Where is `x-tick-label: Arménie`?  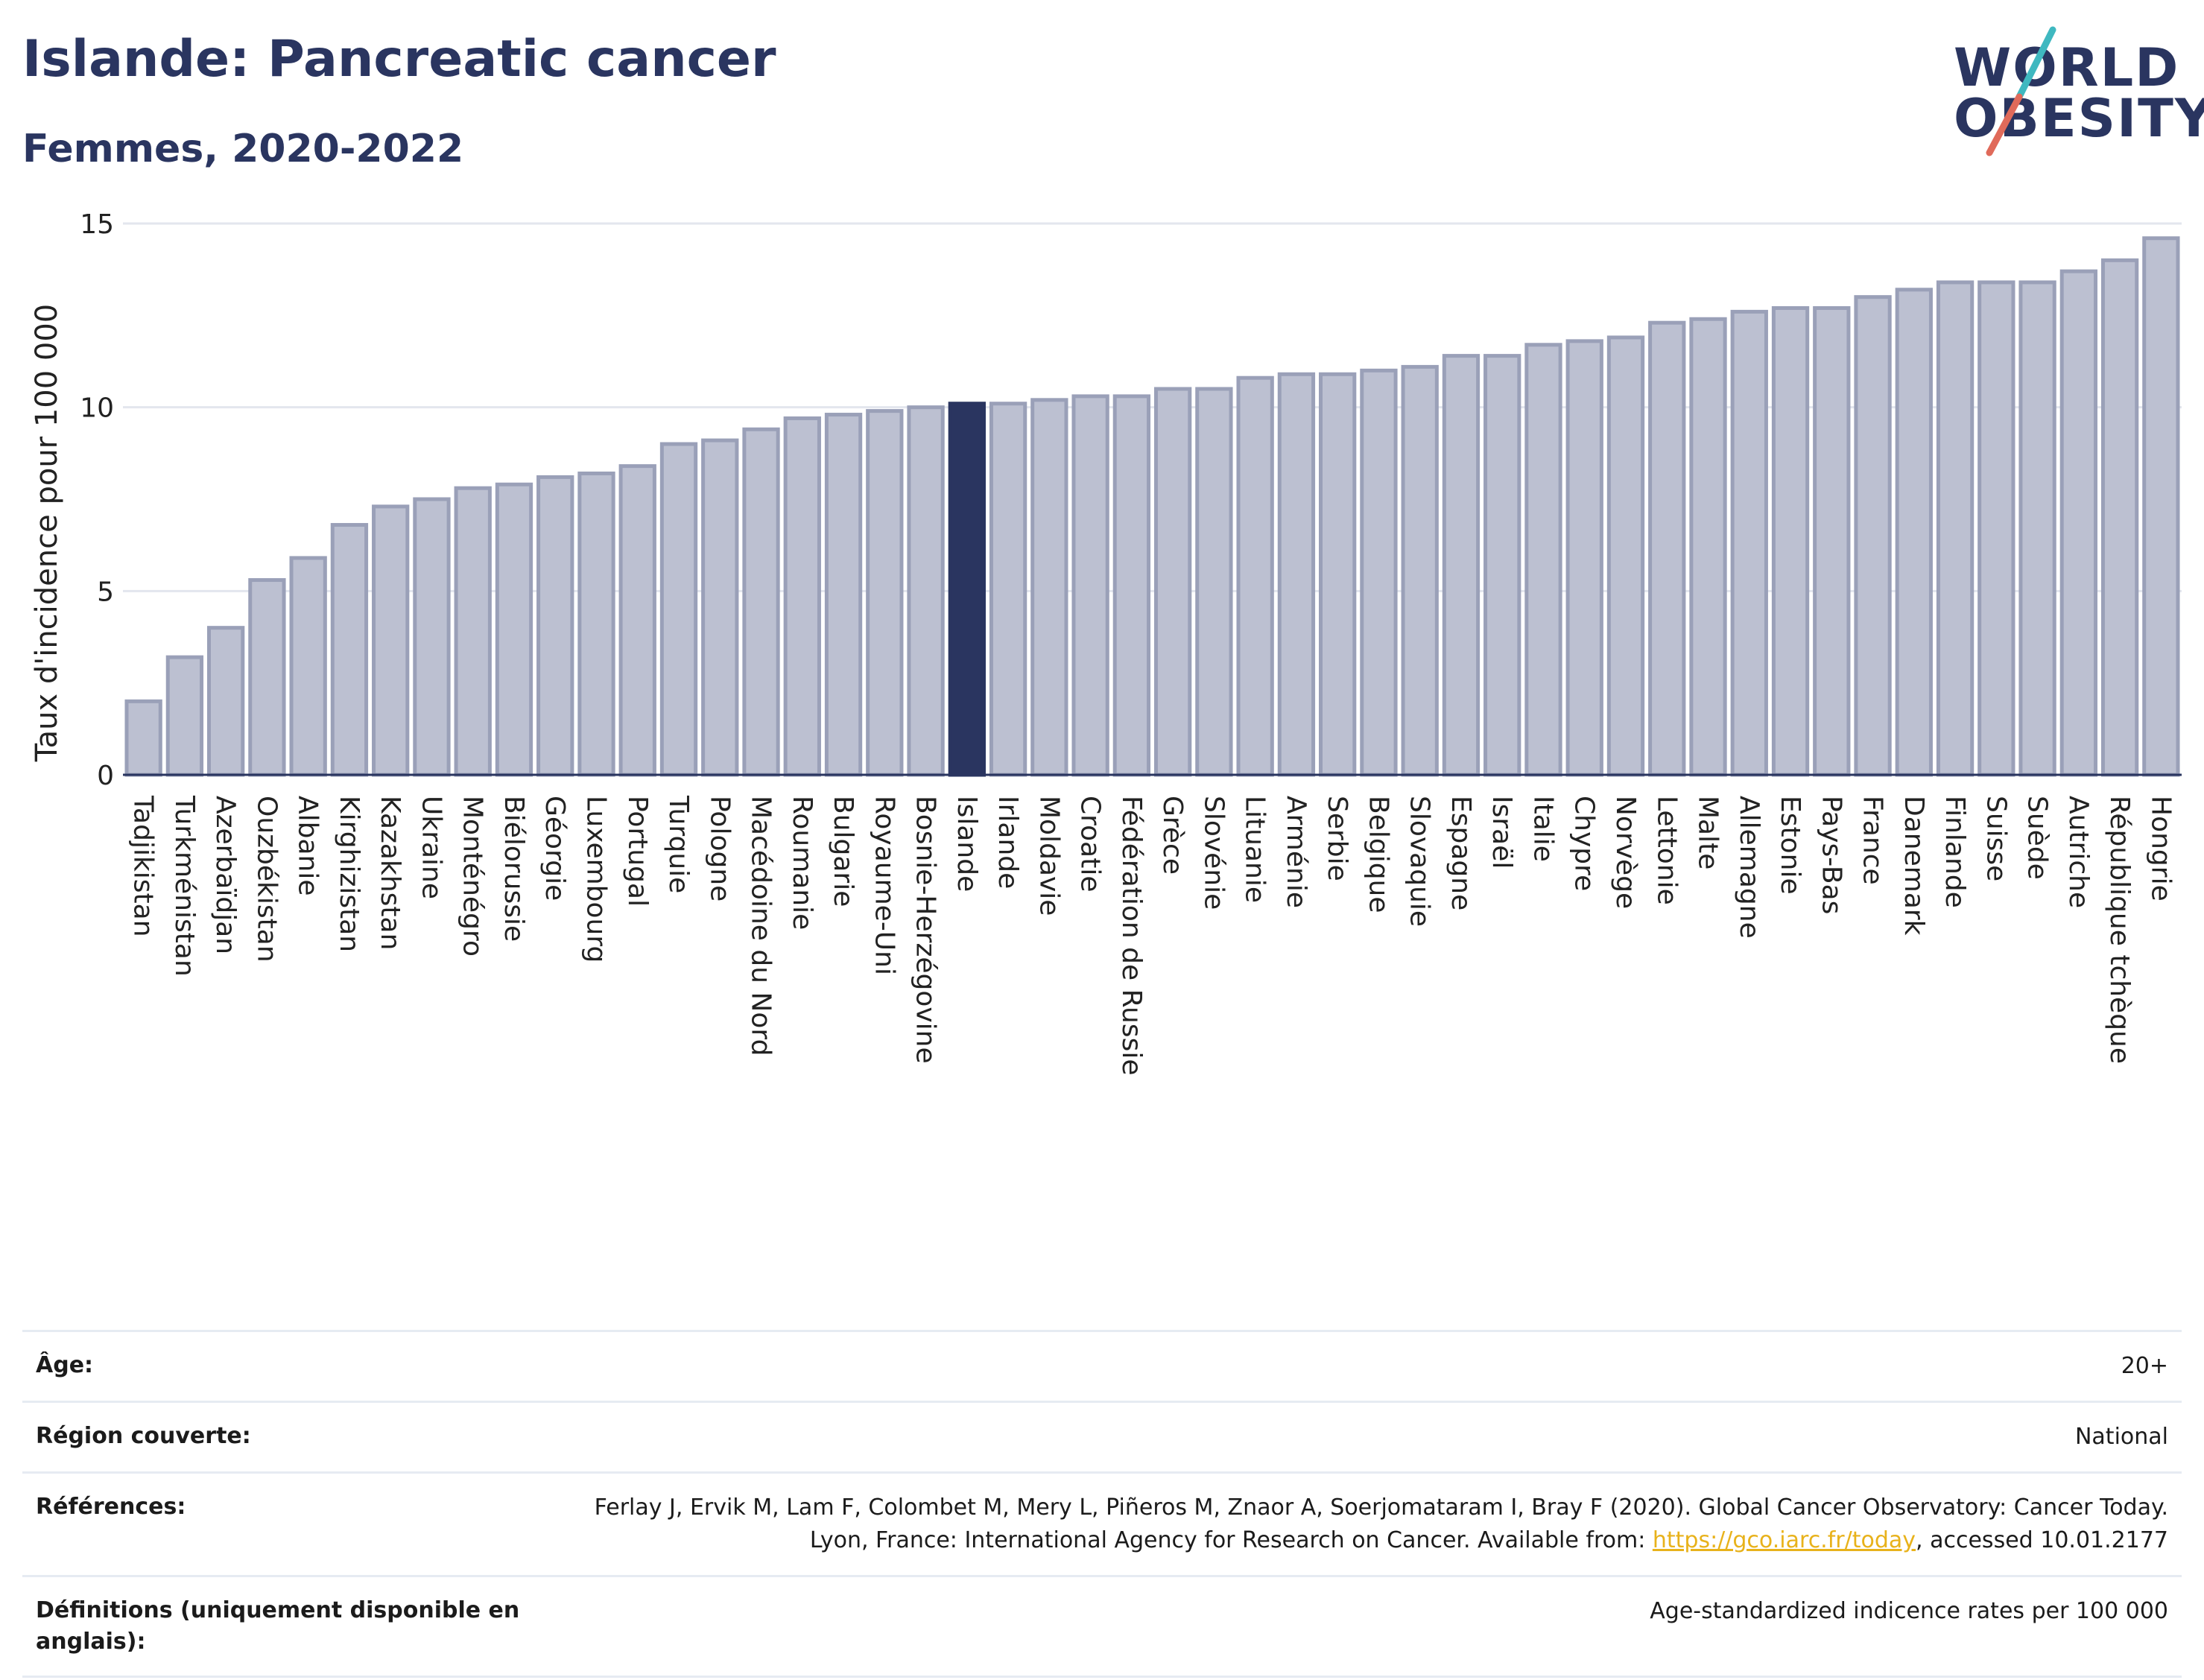
x-tick-label: Arménie is located at coordinates (1296, 852).